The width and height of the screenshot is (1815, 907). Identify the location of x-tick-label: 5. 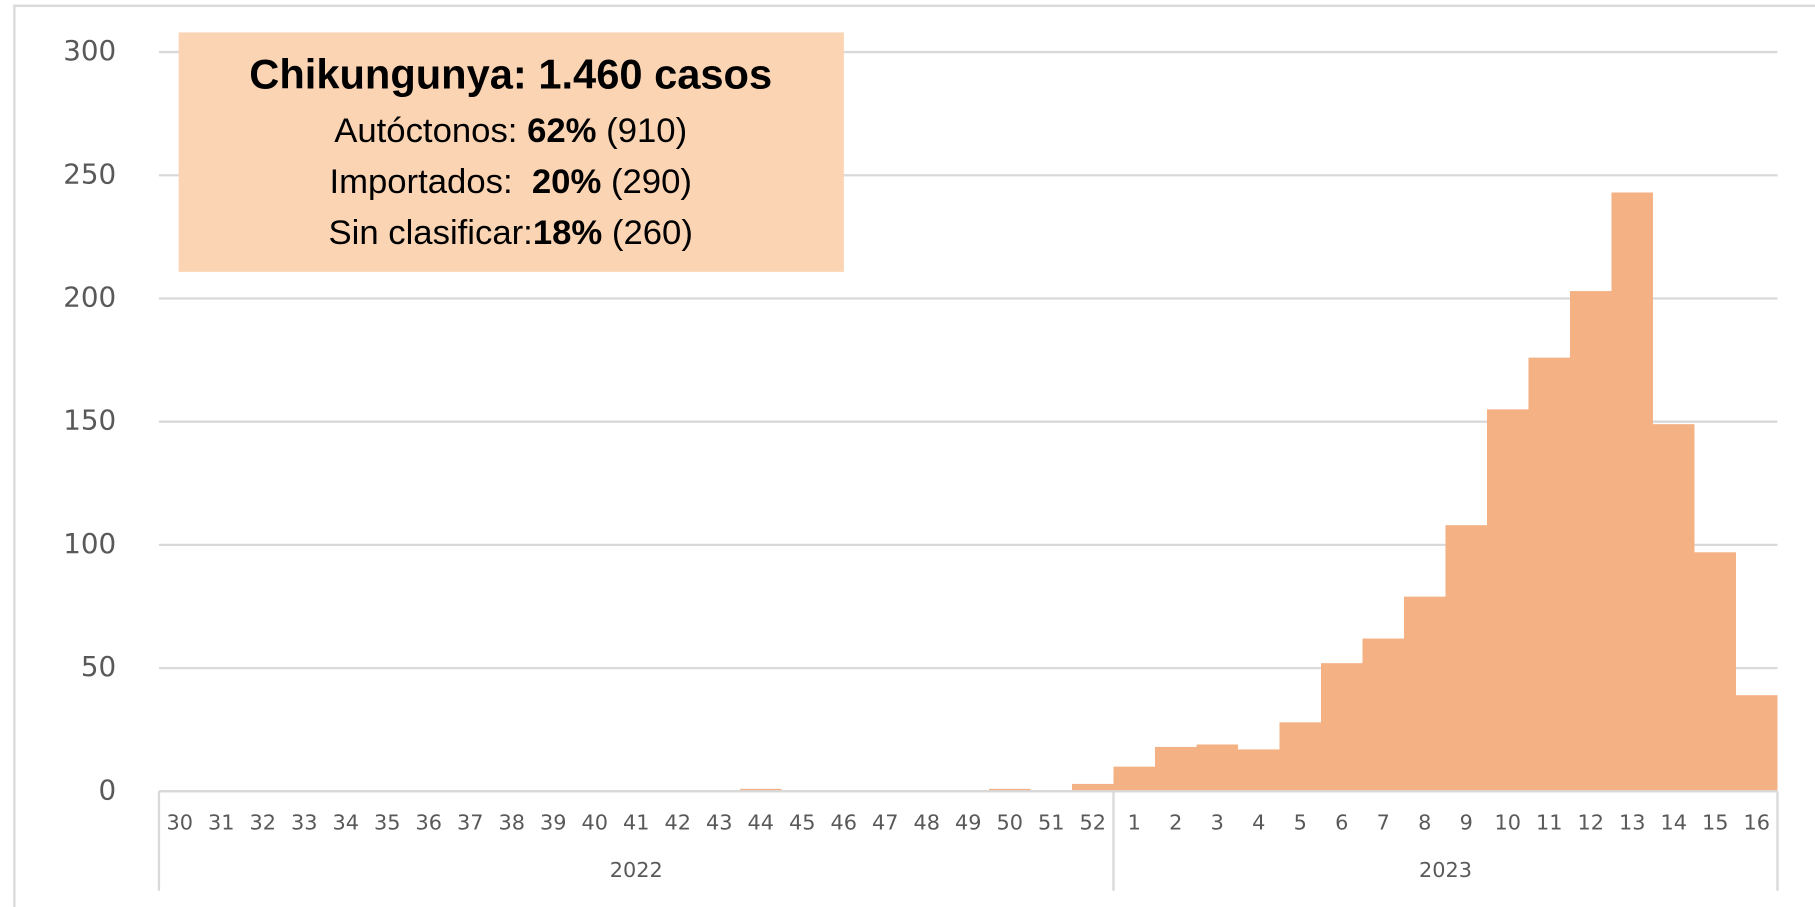
(1300, 823).